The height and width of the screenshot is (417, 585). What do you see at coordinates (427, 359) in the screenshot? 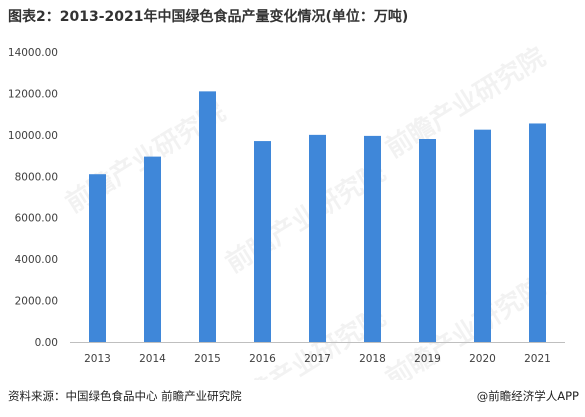
I see `x-tick-label: 2019` at bounding box center [427, 359].